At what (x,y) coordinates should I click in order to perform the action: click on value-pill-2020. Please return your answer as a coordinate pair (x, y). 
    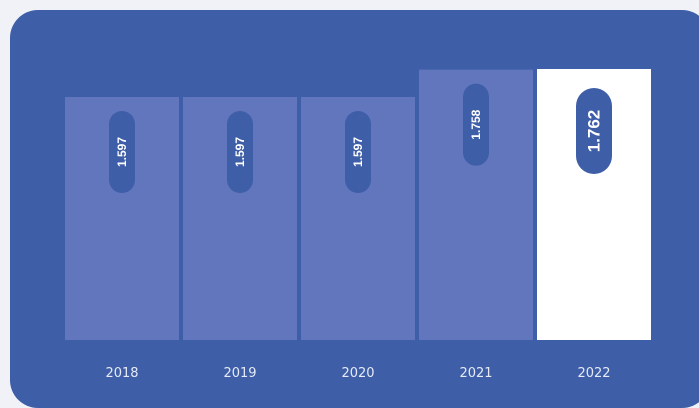
    Looking at the image, I should click on (358, 152).